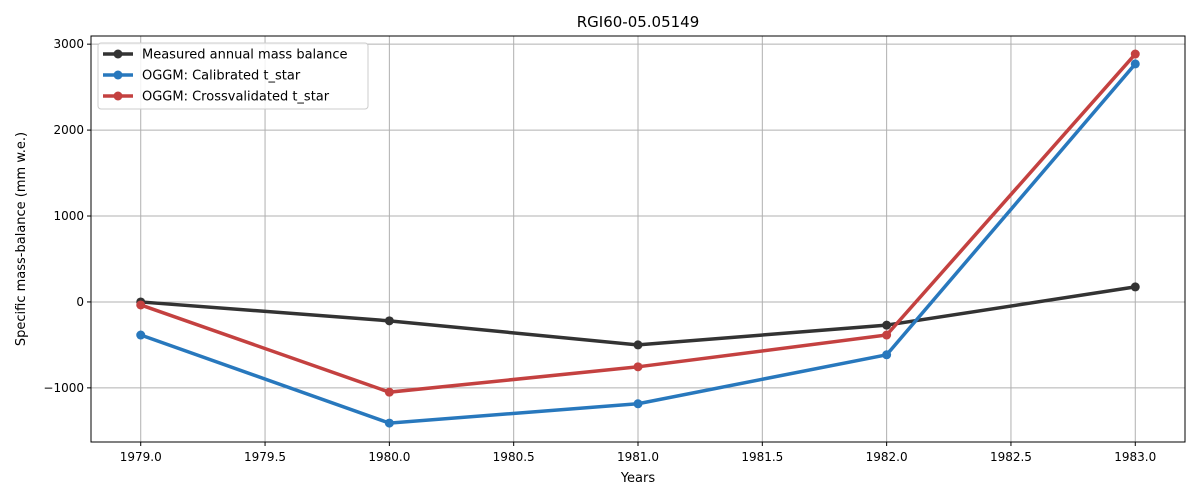  What do you see at coordinates (21, 239) in the screenshot?
I see `y-axis-label: Specific mass-balance (mm w.e.)` at bounding box center [21, 239].